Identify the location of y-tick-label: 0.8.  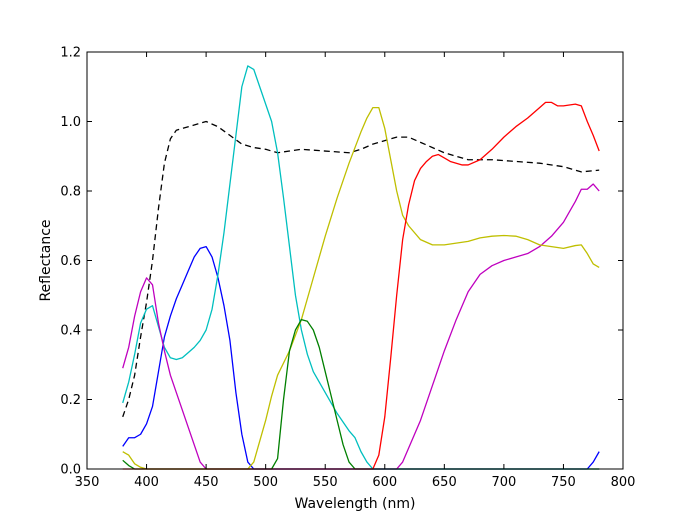
(70, 192).